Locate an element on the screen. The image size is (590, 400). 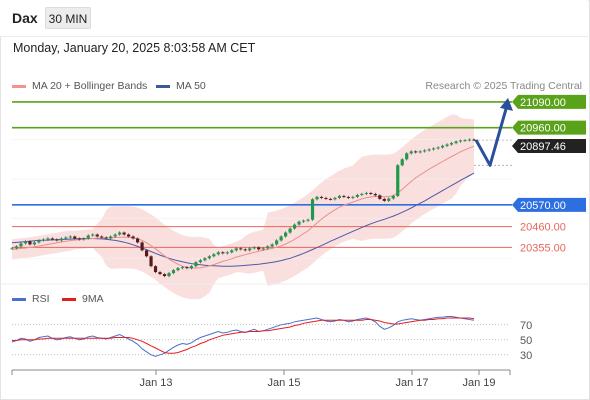
x-axis-tick-label: Jan 19 is located at coordinates (478, 383).